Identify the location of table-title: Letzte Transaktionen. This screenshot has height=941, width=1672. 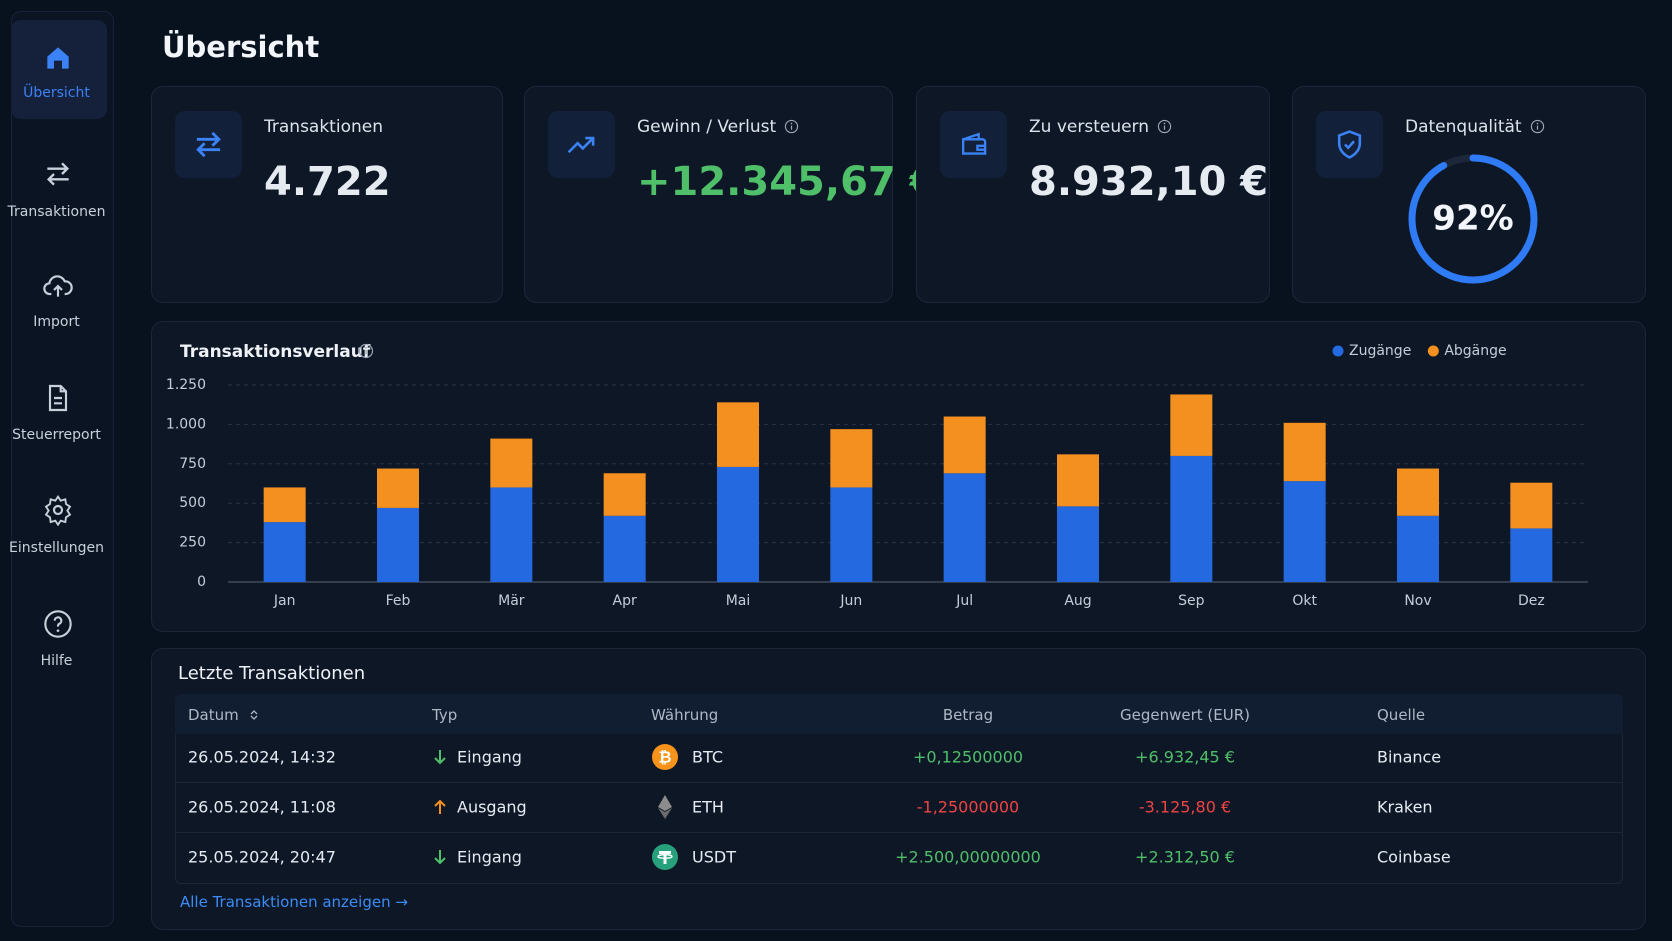
(272, 673).